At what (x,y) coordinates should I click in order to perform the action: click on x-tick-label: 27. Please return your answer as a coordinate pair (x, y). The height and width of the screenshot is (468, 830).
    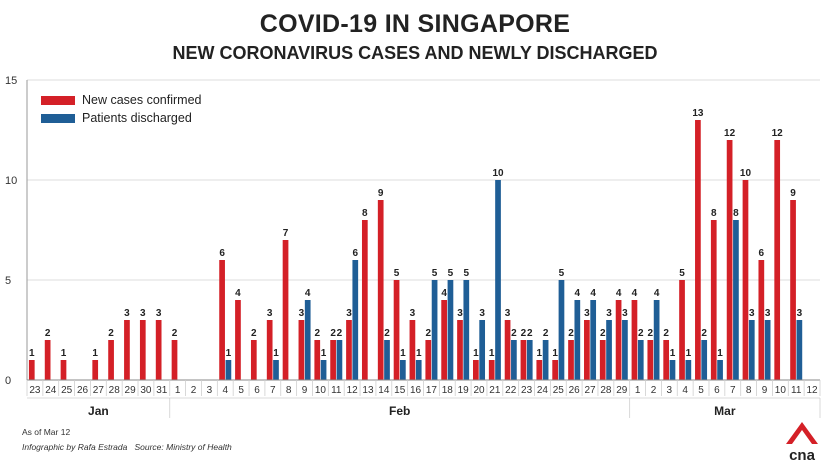
    Looking at the image, I should click on (99, 390).